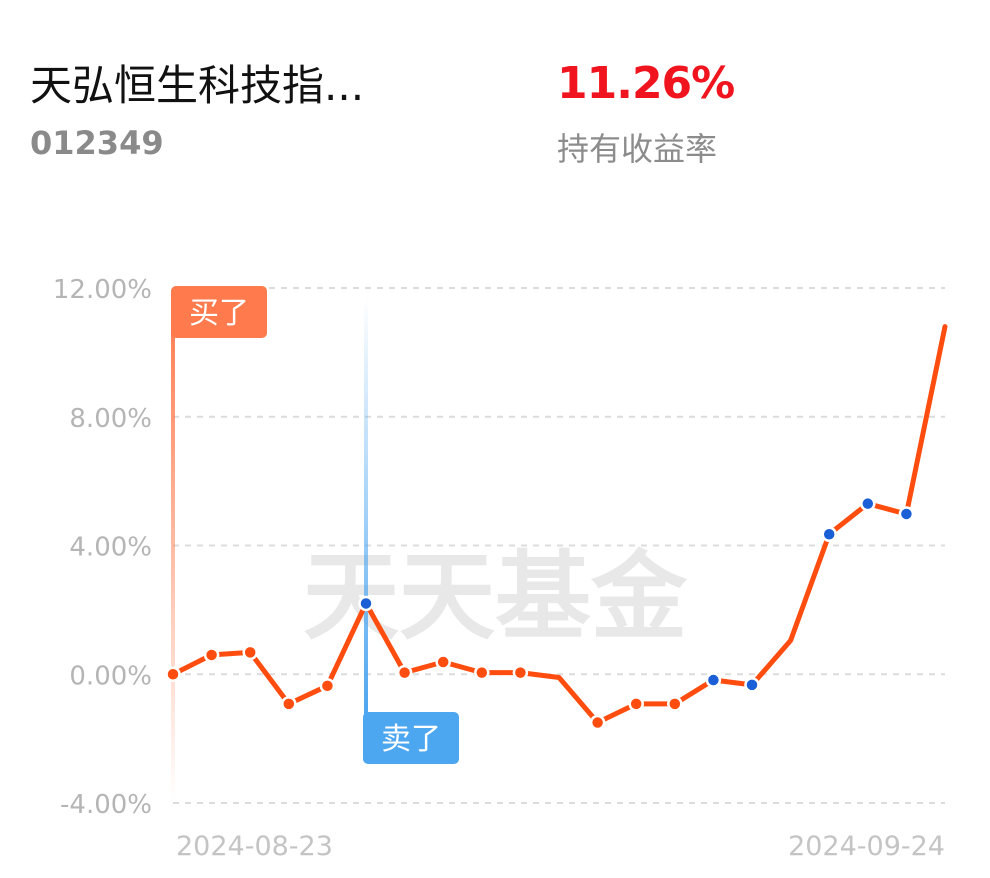 Image resolution: width=990 pixels, height=878 pixels. I want to click on watermark-text: 天天基金, so click(495, 597).